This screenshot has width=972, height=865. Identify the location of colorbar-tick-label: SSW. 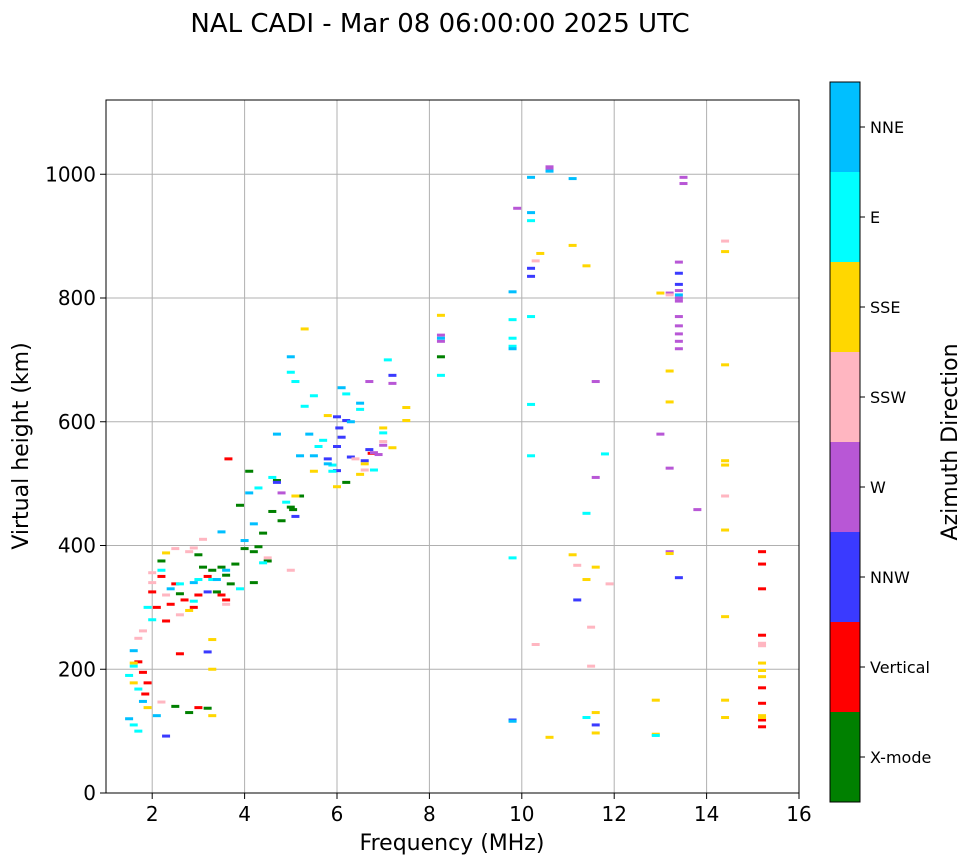
(888, 397).